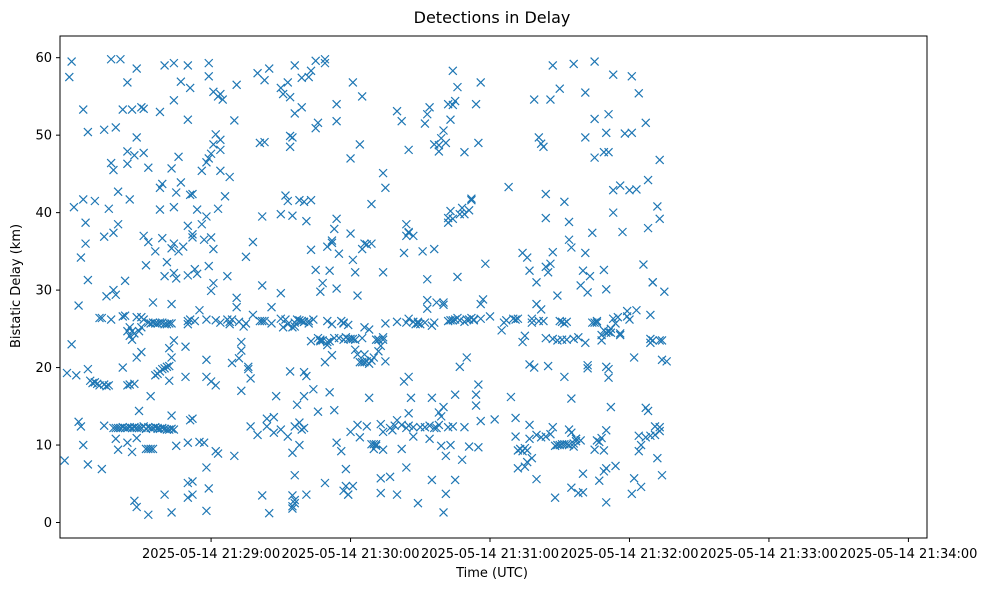  Describe the element at coordinates (48, 523) in the screenshot. I see `y-tick-label: 0` at that location.